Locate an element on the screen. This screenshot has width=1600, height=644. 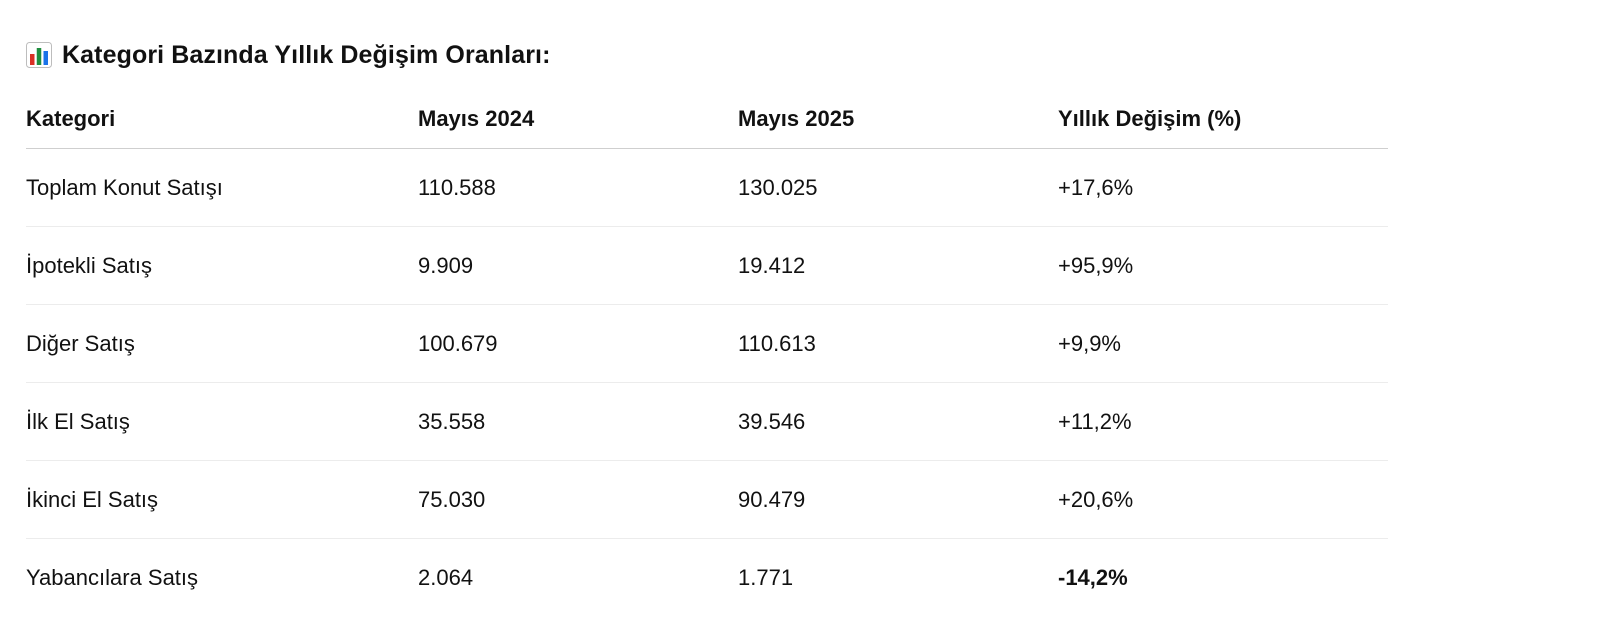
table-row: Yabancılara Satış 2.064 1.771 -14,2% is located at coordinates (707, 578).